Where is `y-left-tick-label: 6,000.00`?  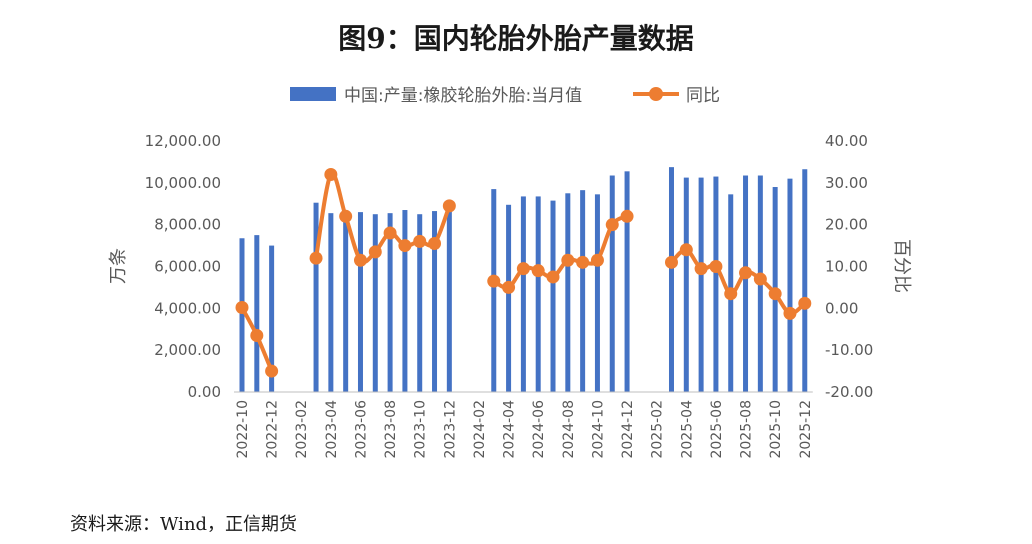 y-left-tick-label: 6,000.00 is located at coordinates (187, 267).